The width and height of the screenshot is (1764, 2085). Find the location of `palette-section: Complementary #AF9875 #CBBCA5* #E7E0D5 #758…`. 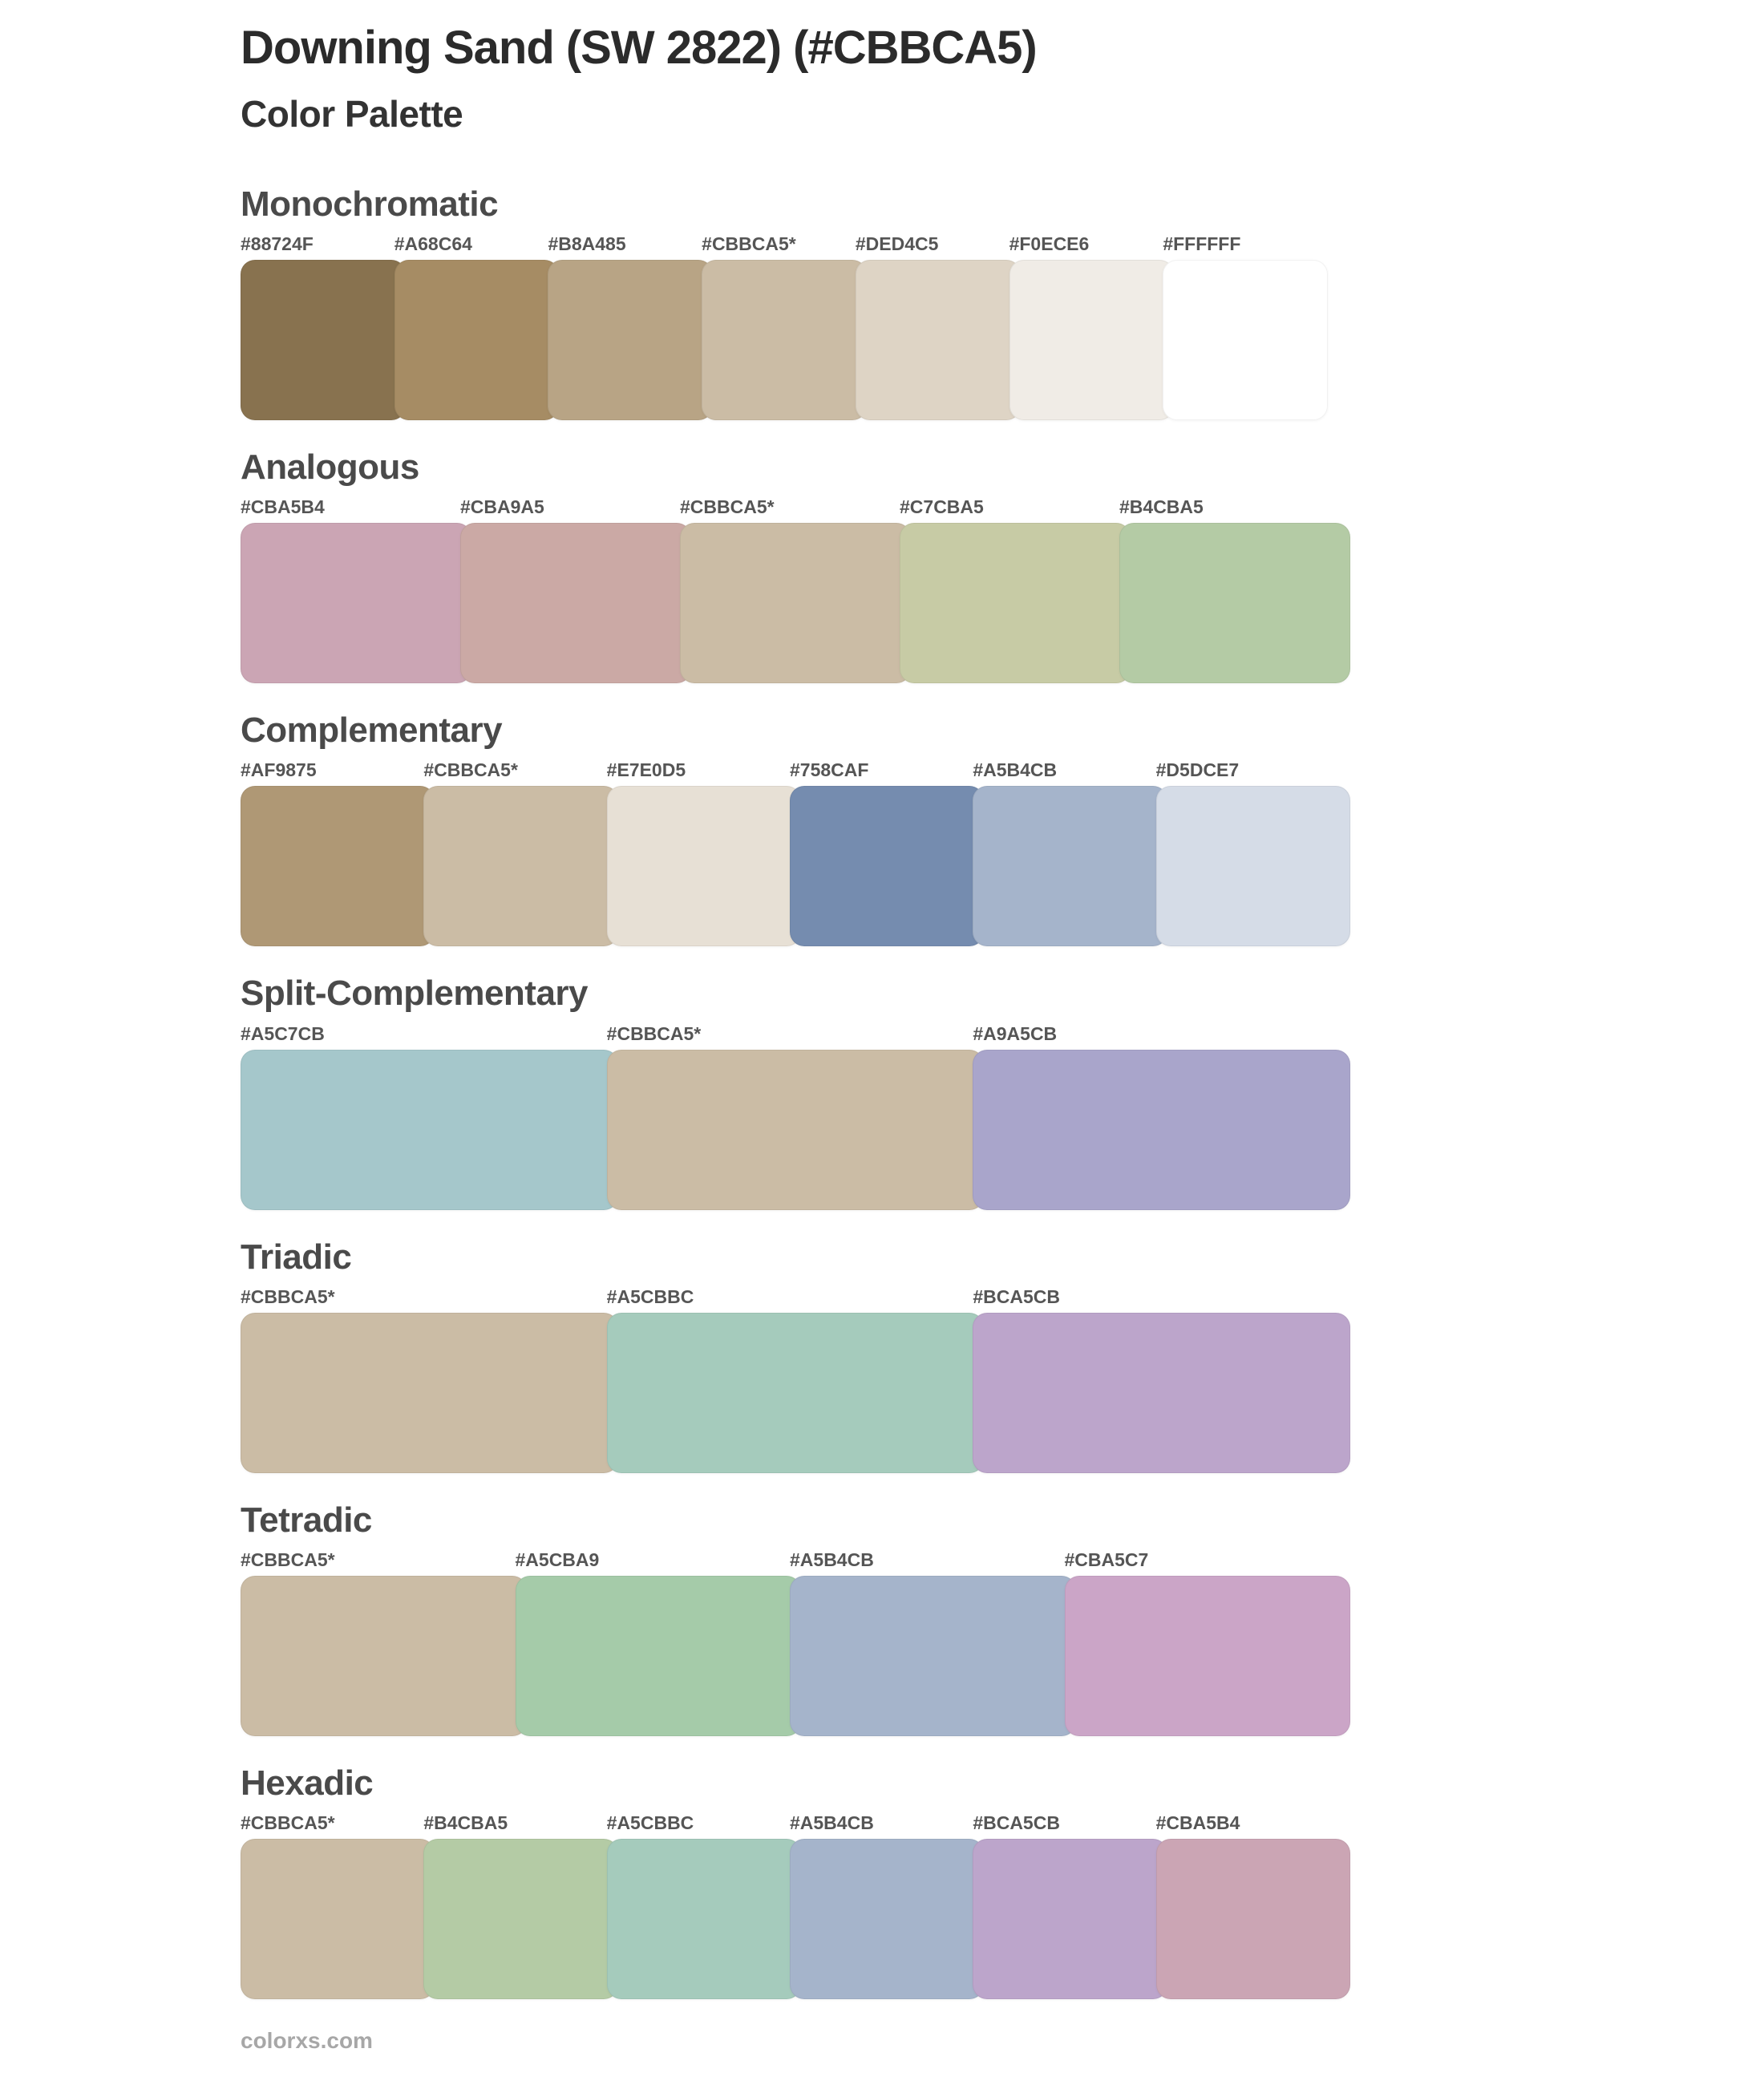

palette-section: Complementary #AF9875 #CBBCA5* #E7E0D5 #758… is located at coordinates (1002, 829).